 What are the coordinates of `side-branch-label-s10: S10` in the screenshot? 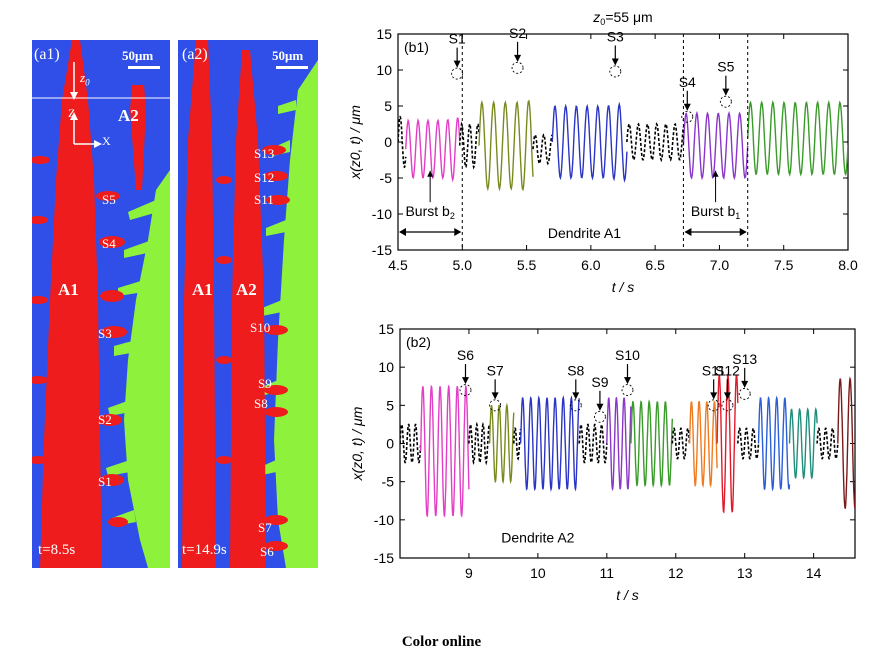 It's located at (260, 327).